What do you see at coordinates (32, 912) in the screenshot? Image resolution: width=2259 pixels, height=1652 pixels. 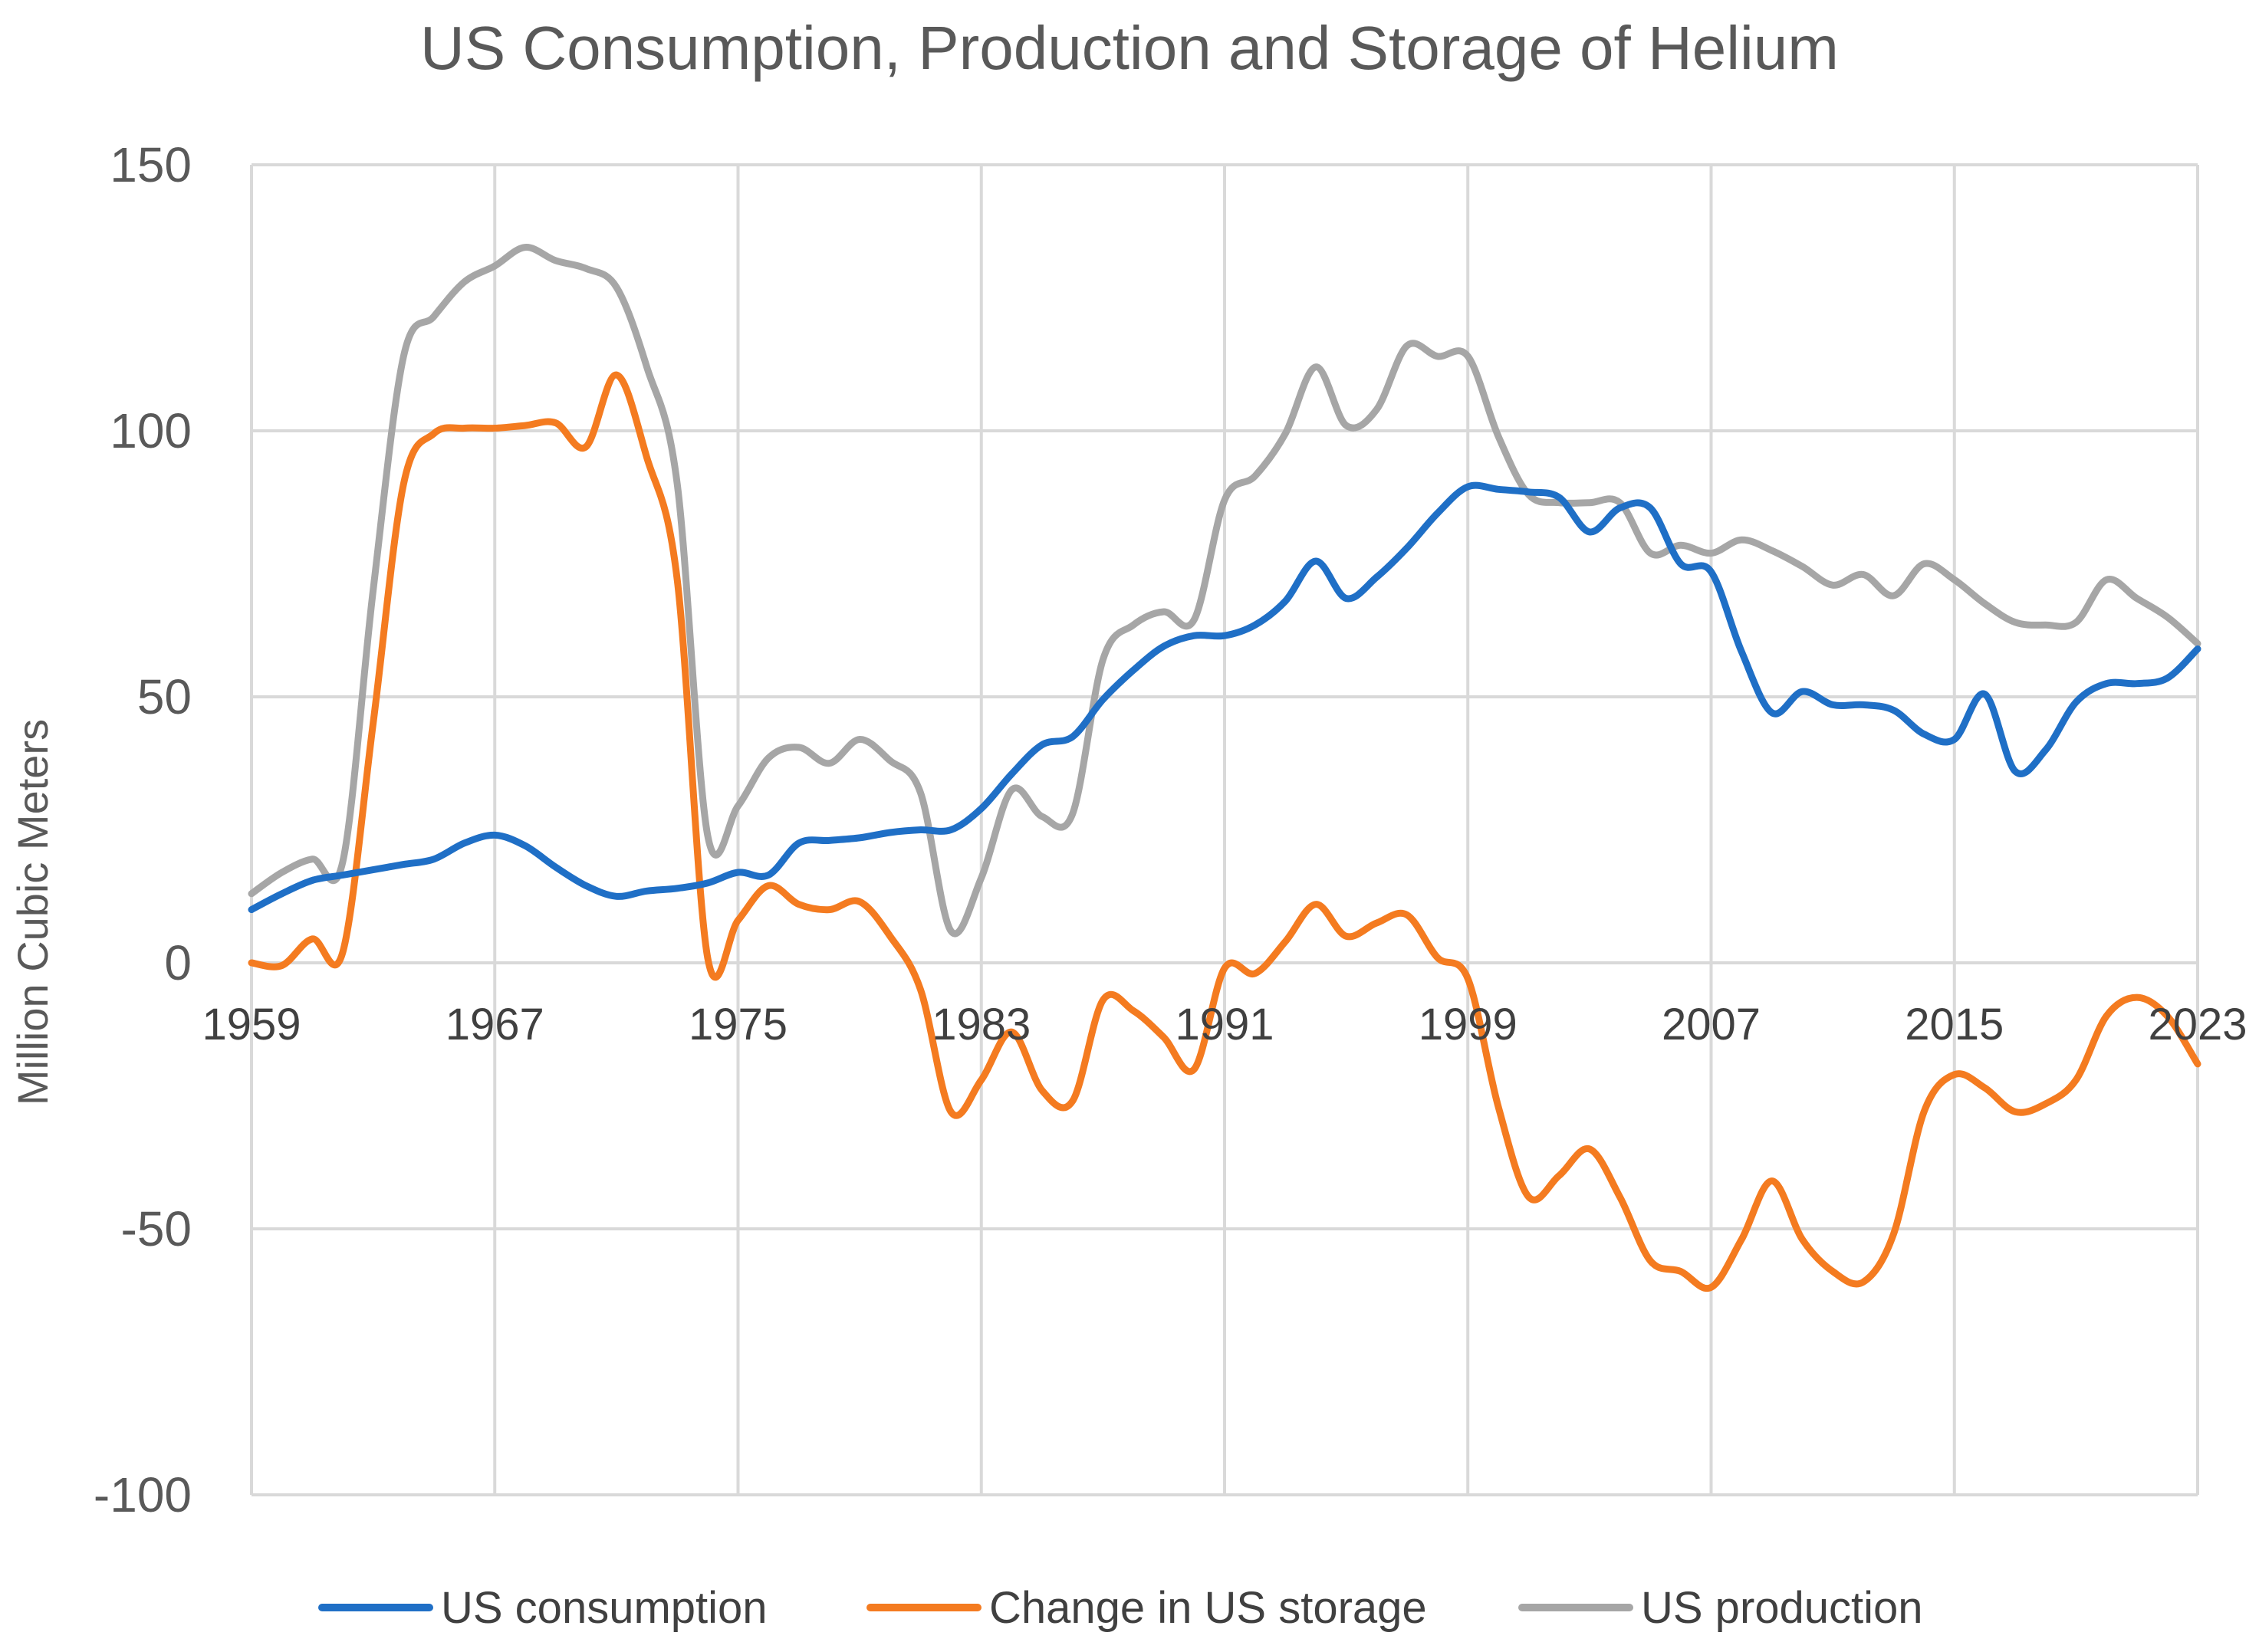 I see `y-axis-label: Million Cubic Meters` at bounding box center [32, 912].